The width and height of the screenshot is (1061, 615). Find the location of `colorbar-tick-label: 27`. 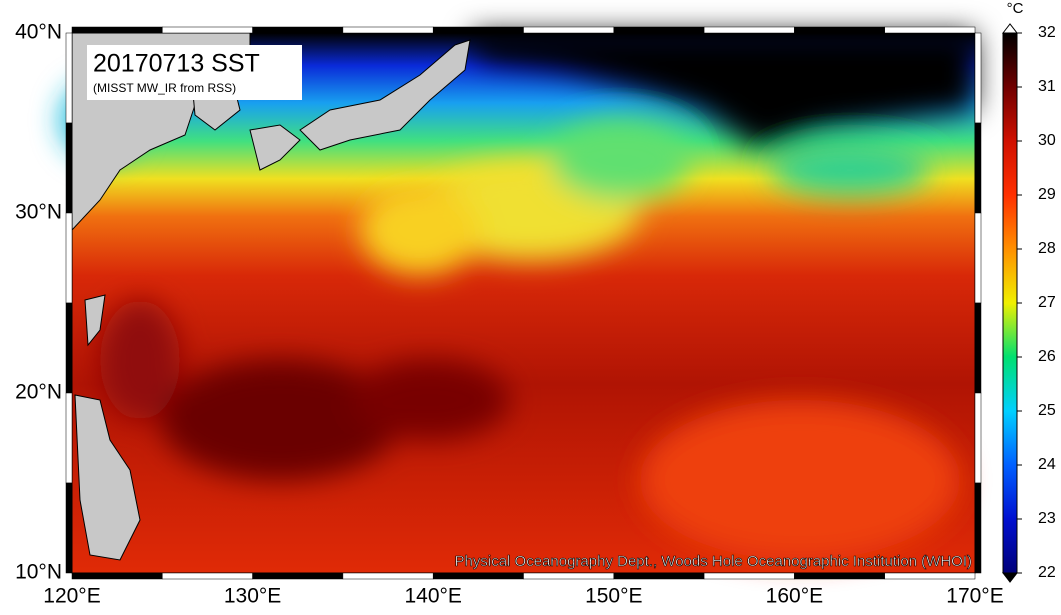

colorbar-tick-label: 27 is located at coordinates (1047, 302).